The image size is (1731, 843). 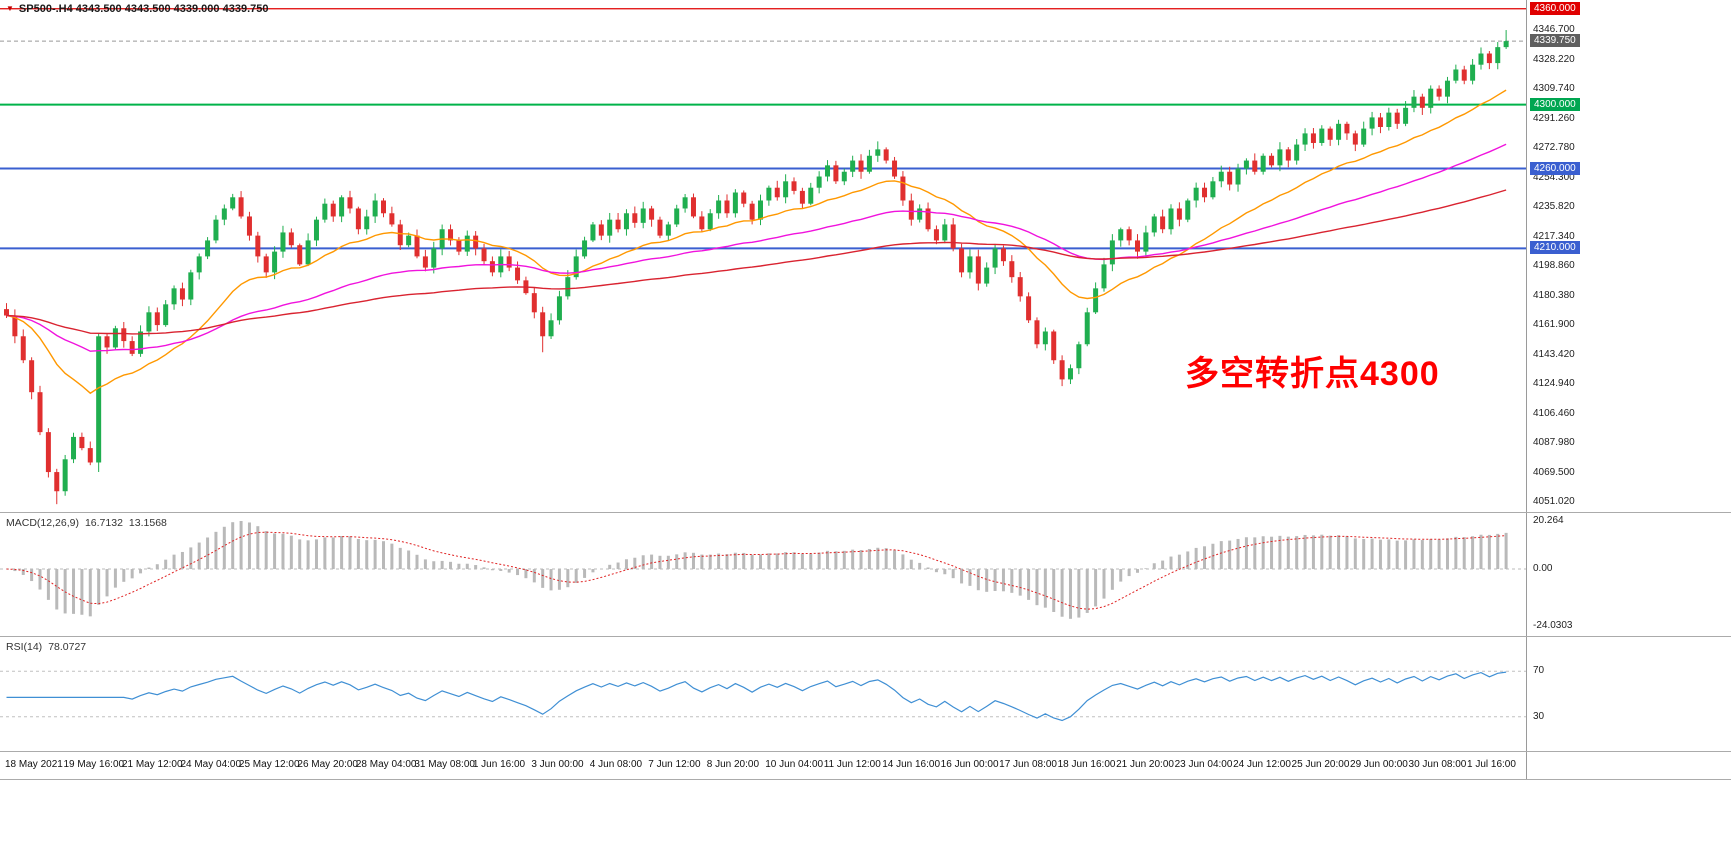 I want to click on rsi-chart-canvas, so click(x=763, y=694).